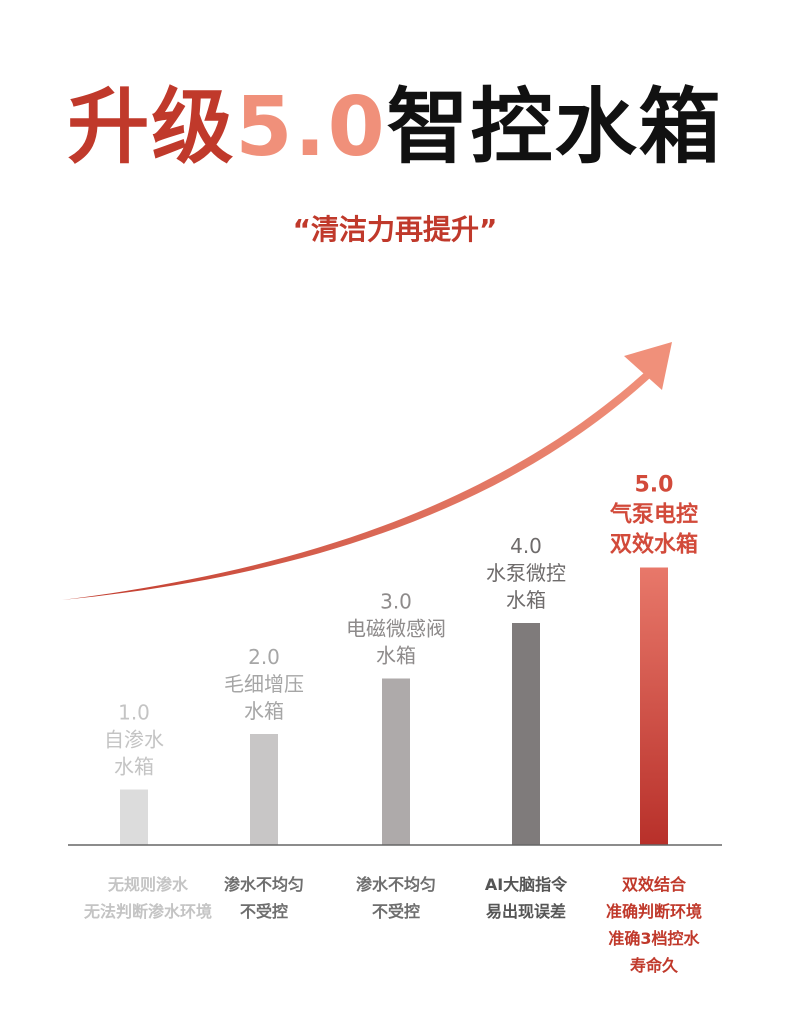 The height and width of the screenshot is (1032, 790). Describe the element at coordinates (654, 884) in the screenshot. I see `bottom-label-5-line-1: 双效结合` at that location.